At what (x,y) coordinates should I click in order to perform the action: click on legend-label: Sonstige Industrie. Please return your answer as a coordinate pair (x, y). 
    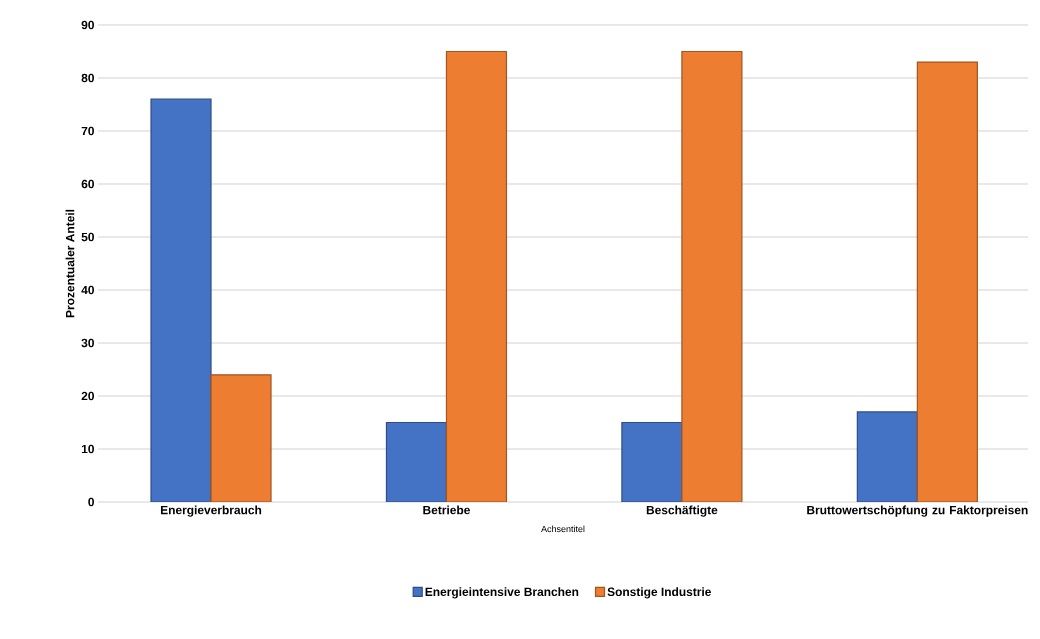
    Looking at the image, I should click on (659, 593).